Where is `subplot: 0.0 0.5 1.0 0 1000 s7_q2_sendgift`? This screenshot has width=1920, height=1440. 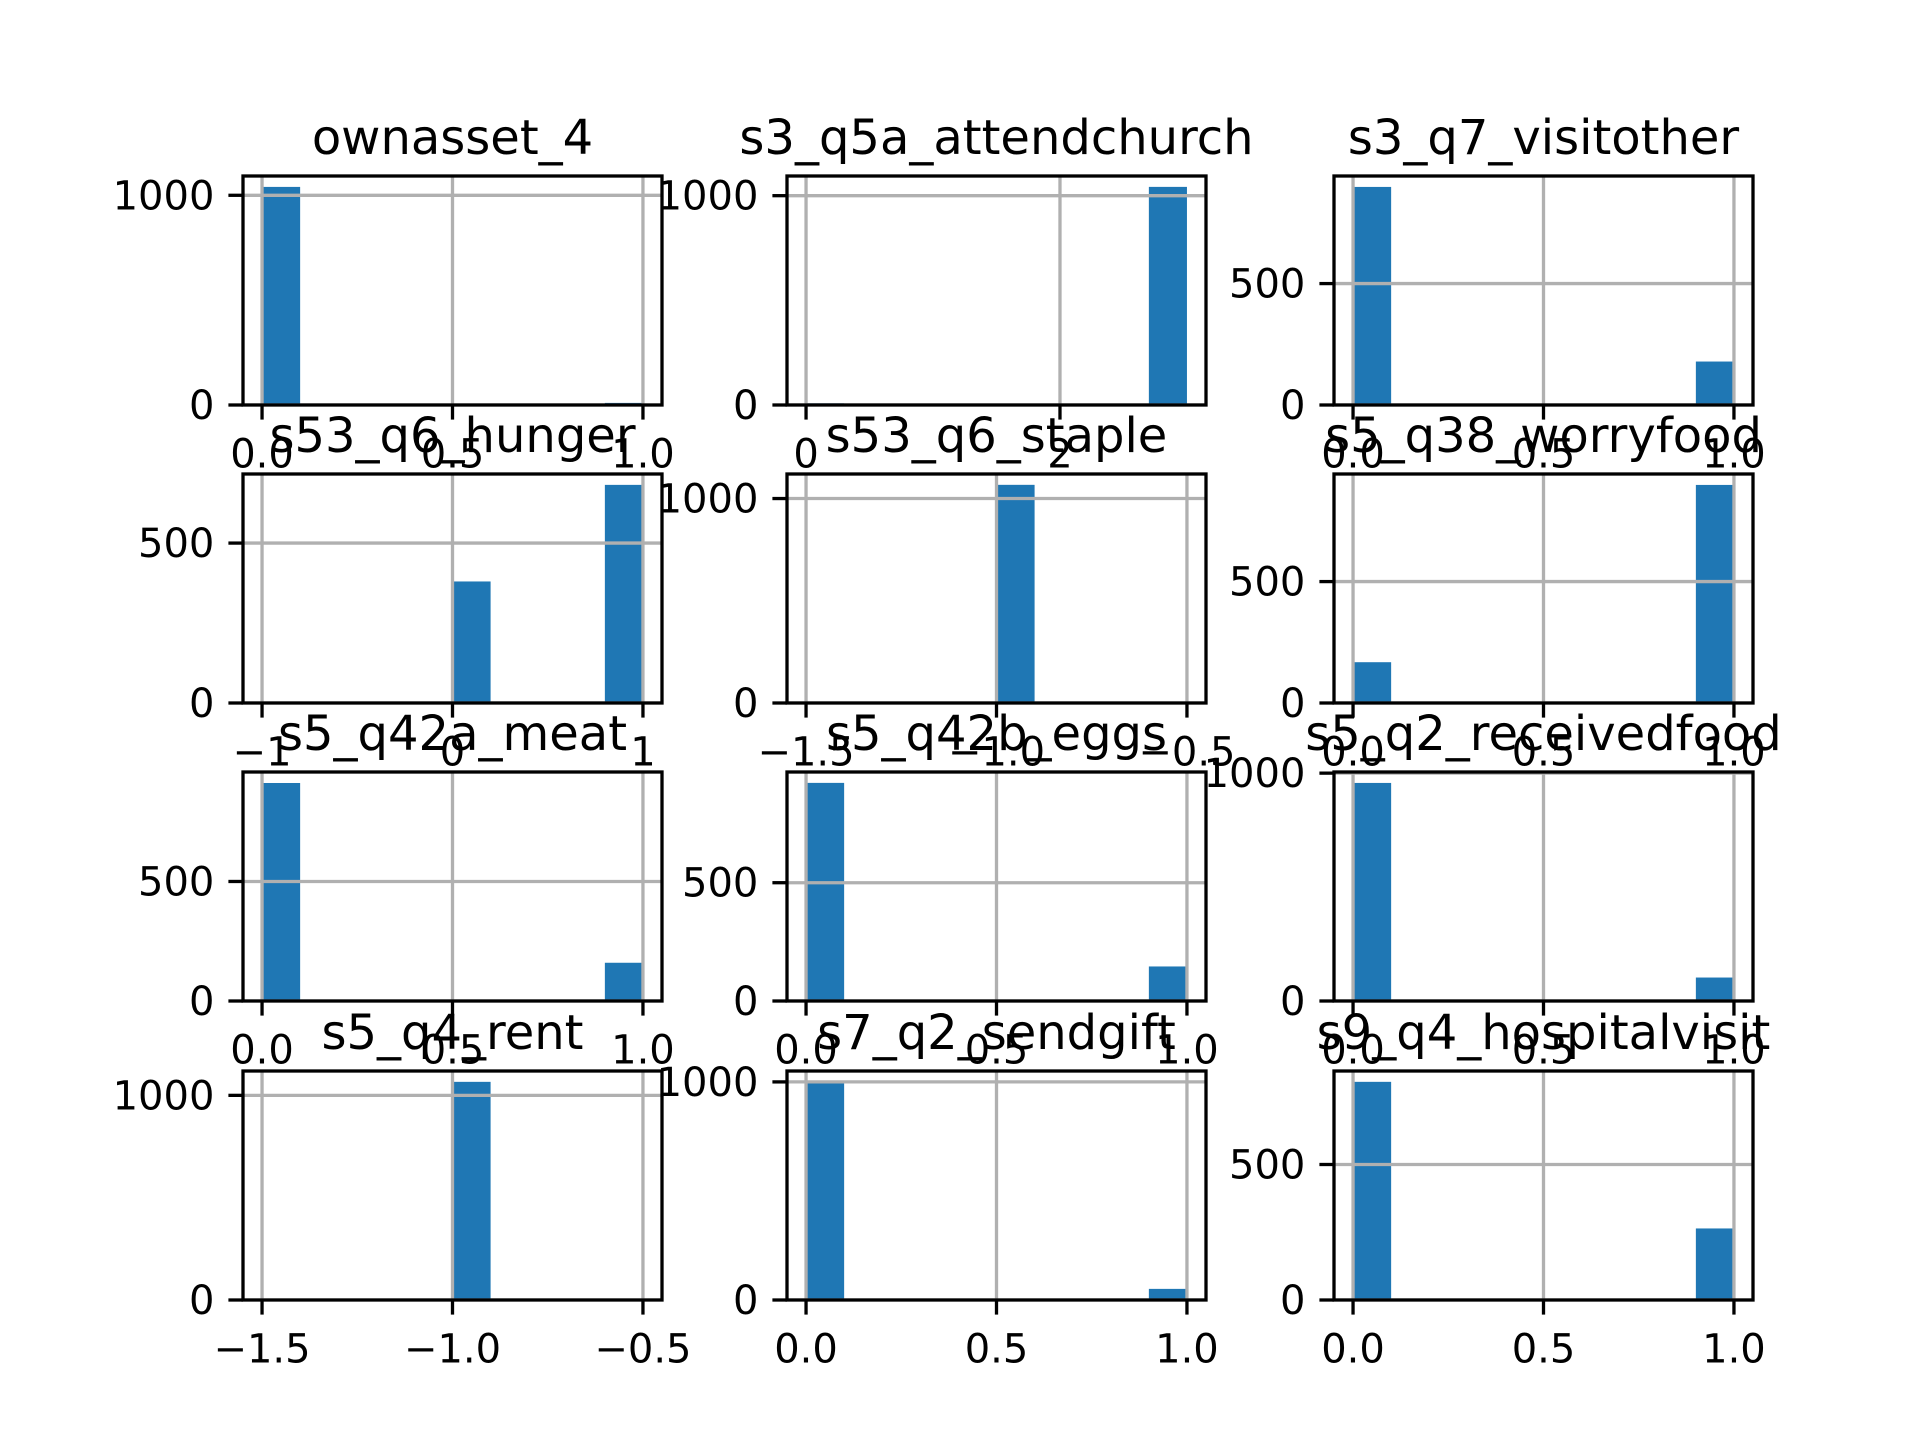
subplot: 0.0 0.5 1.0 0 1000 s7_q2_sendgift is located at coordinates (938, 1189).